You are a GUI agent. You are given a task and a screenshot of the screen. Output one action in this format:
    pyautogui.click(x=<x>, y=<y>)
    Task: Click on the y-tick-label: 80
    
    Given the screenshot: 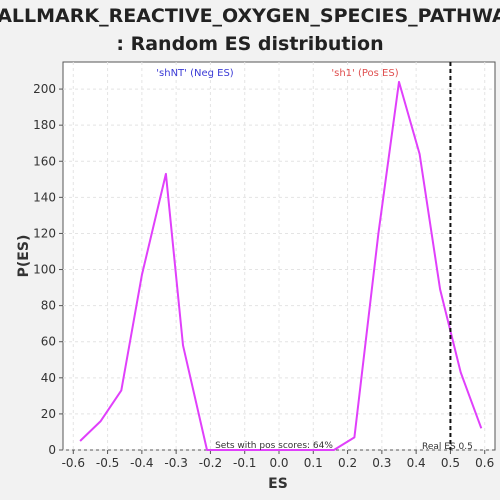 What is the action you would take?
    pyautogui.click(x=48, y=306)
    